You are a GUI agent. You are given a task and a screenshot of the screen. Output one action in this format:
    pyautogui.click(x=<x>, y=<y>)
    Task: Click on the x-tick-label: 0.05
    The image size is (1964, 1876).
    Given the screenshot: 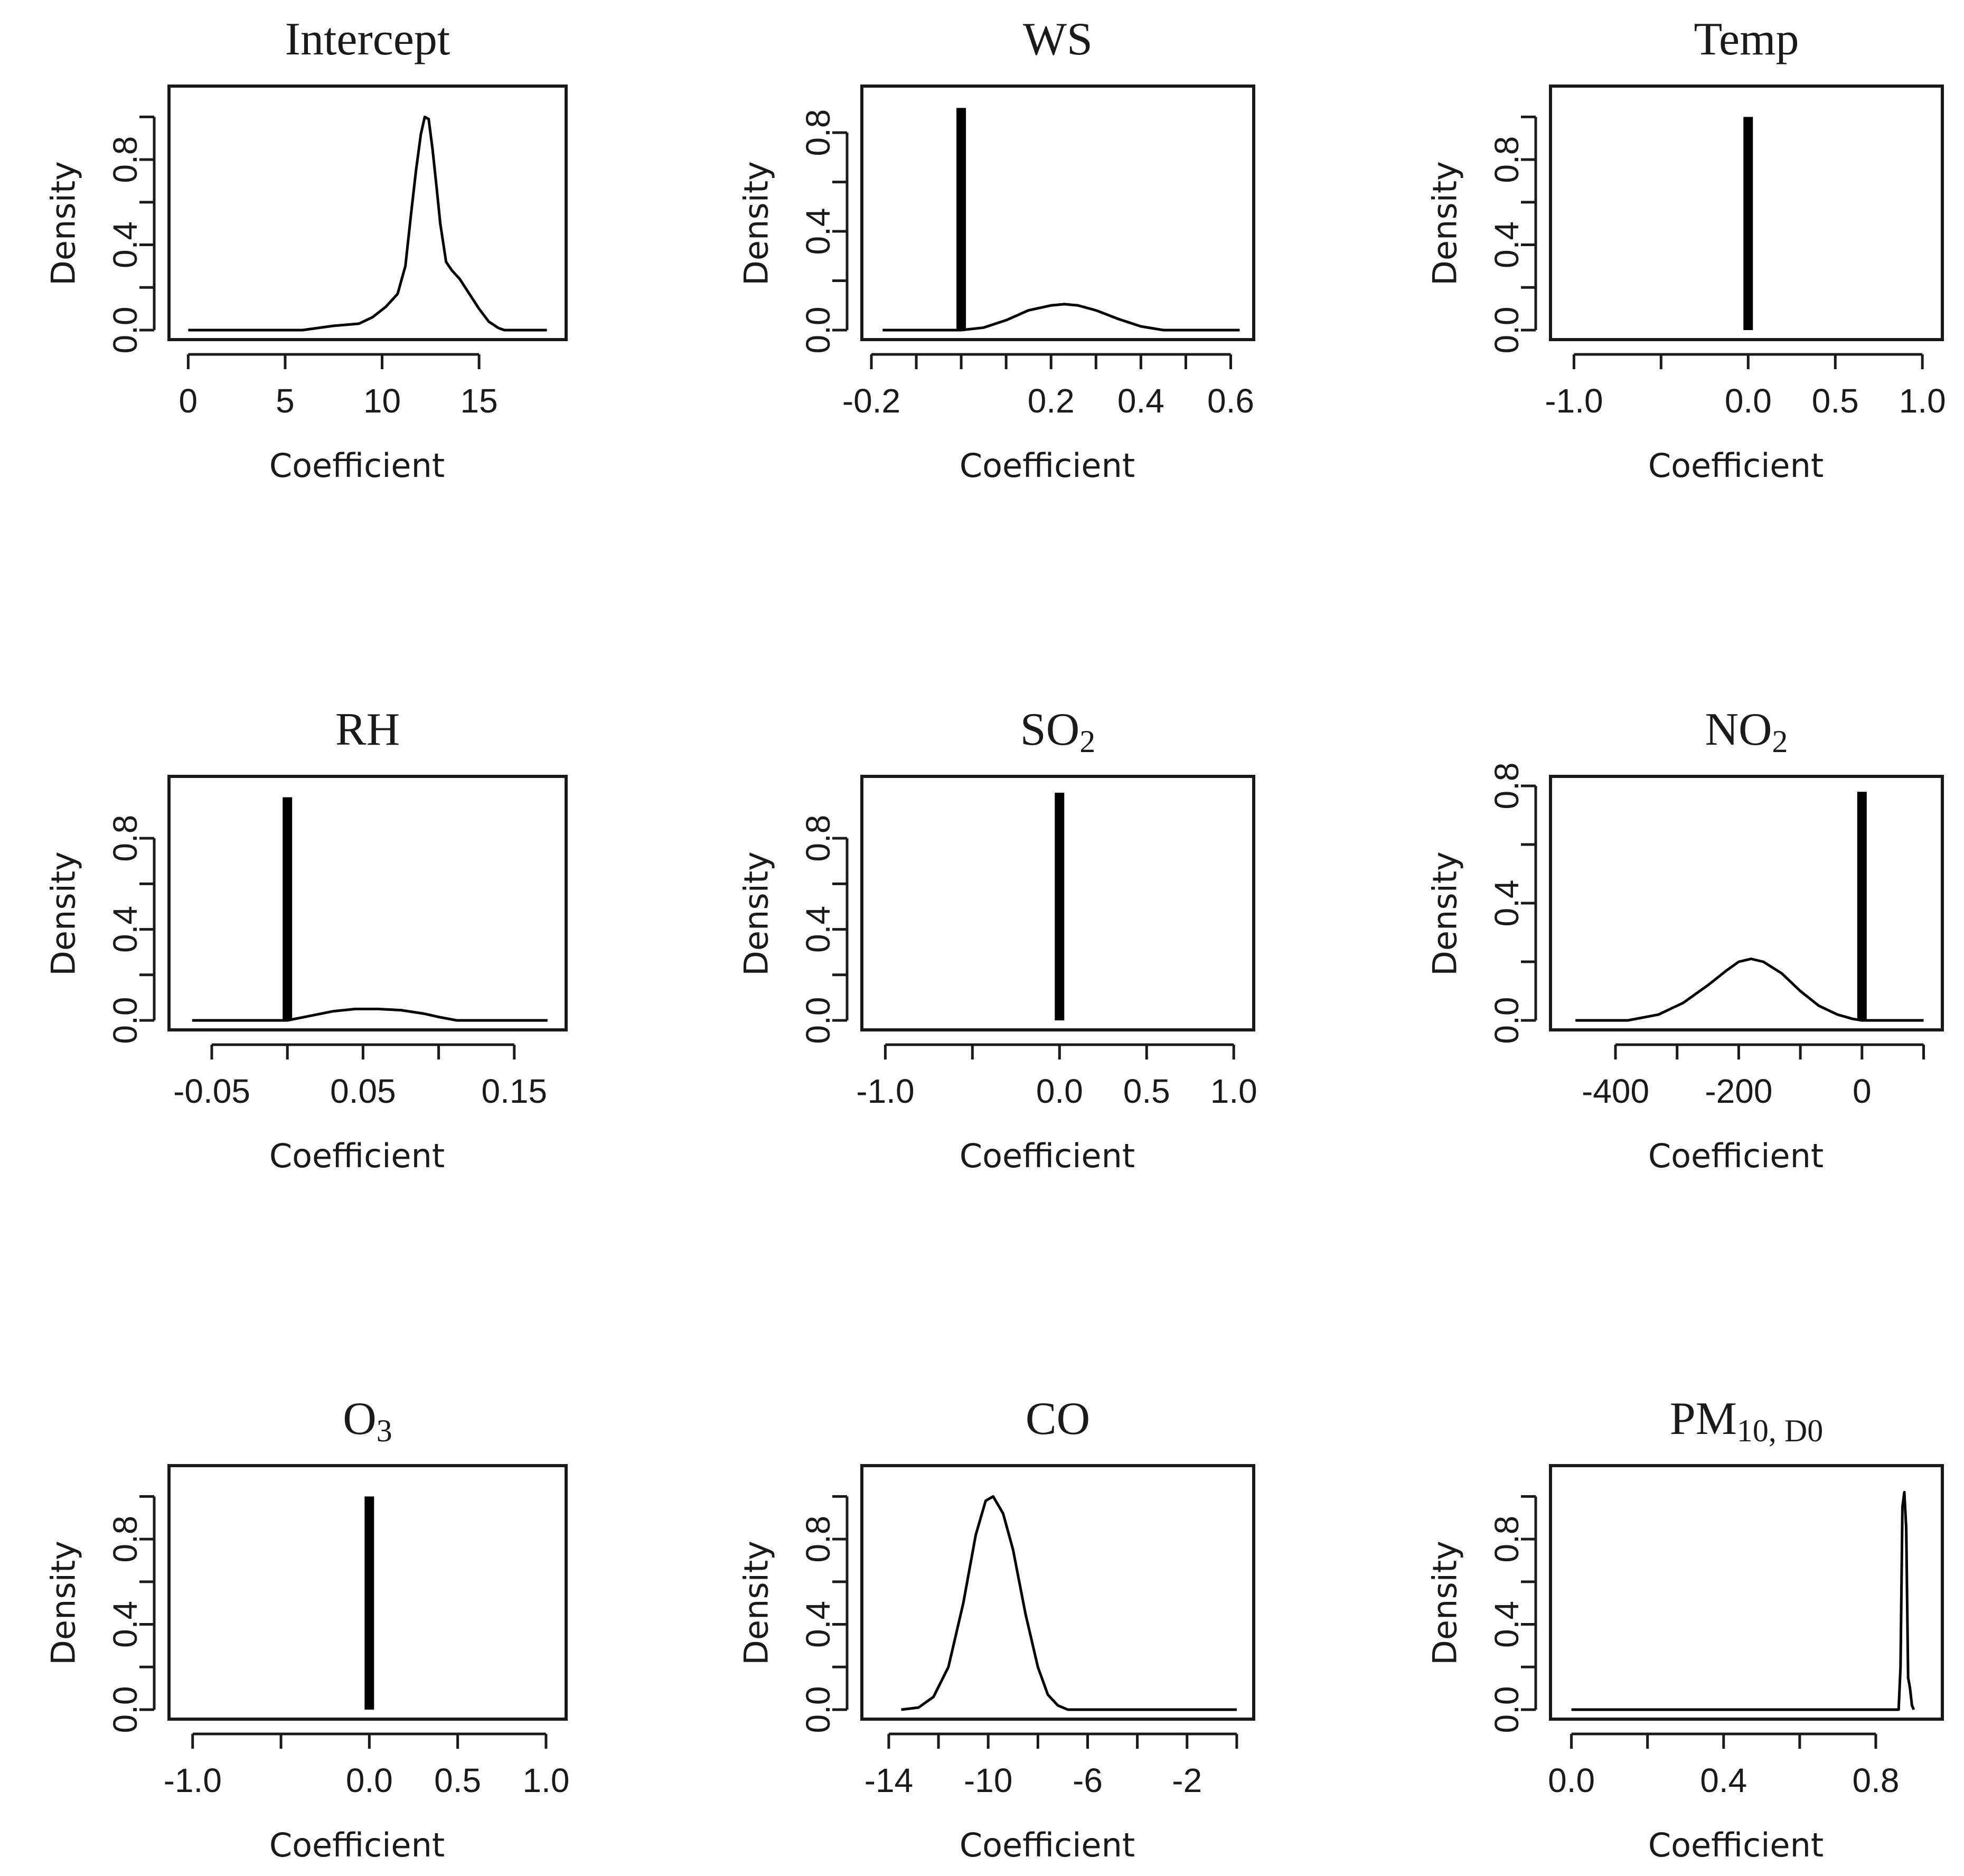 What is the action you would take?
    pyautogui.click(x=363, y=1091)
    